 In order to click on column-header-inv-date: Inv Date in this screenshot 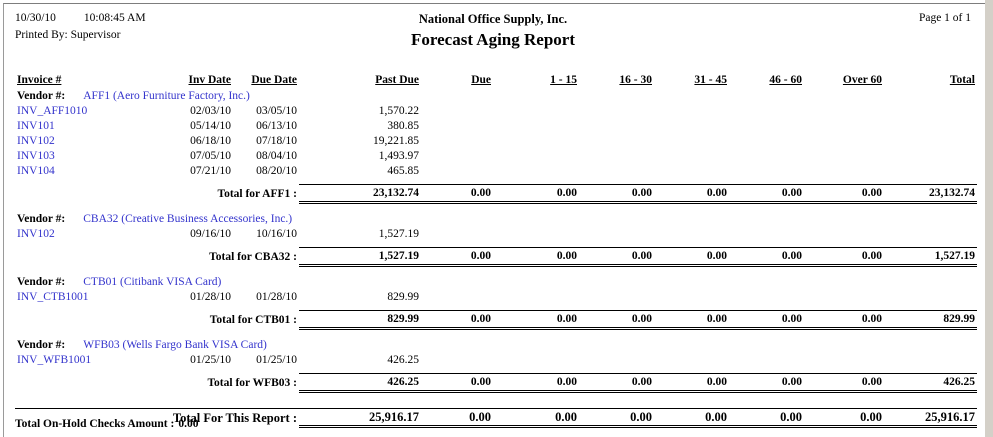, I will do `click(210, 80)`.